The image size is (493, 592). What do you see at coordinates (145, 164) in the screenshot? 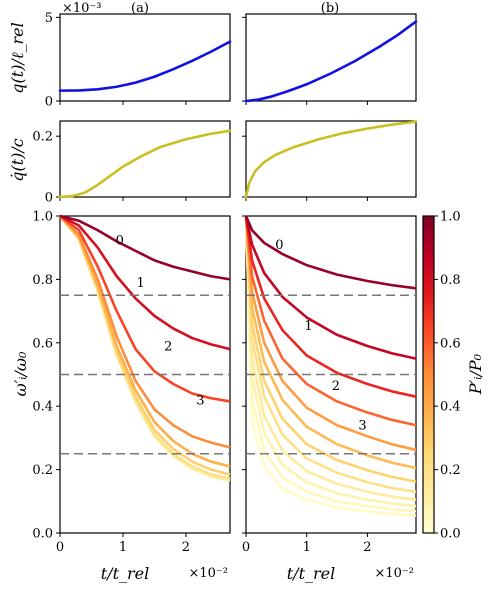
I see `qd_a-series-line` at bounding box center [145, 164].